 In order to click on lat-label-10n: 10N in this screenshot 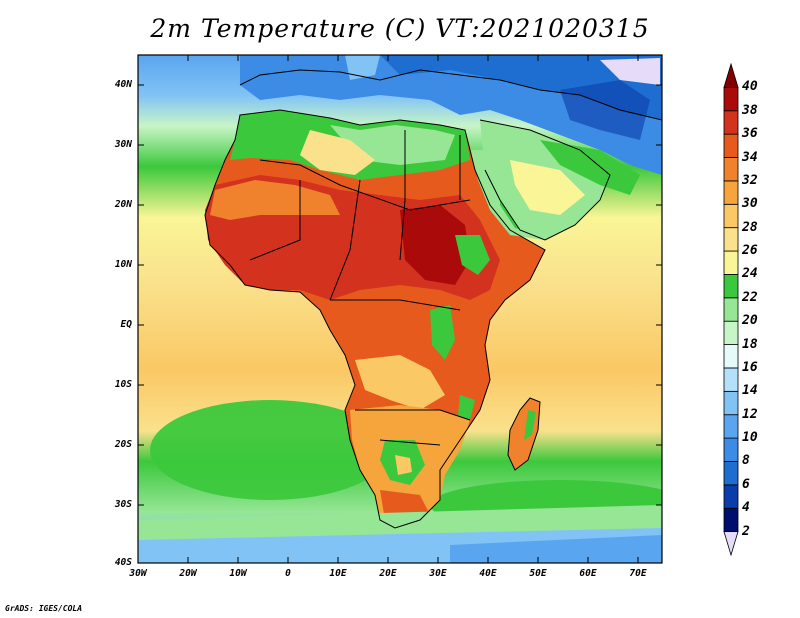, I will do `click(123, 264)`.